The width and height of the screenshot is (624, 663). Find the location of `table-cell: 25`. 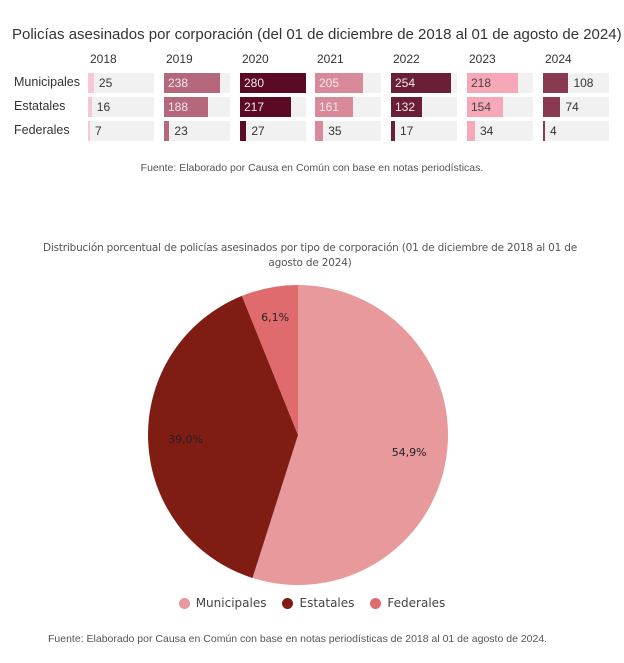

table-cell: 25 is located at coordinates (121, 83).